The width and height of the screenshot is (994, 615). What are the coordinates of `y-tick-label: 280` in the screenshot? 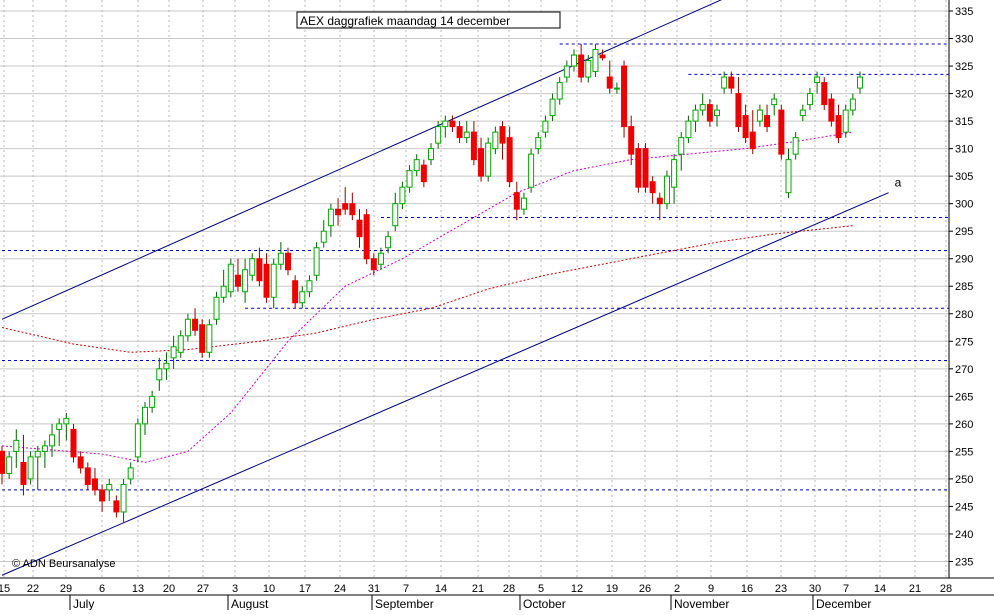 It's located at (964, 315).